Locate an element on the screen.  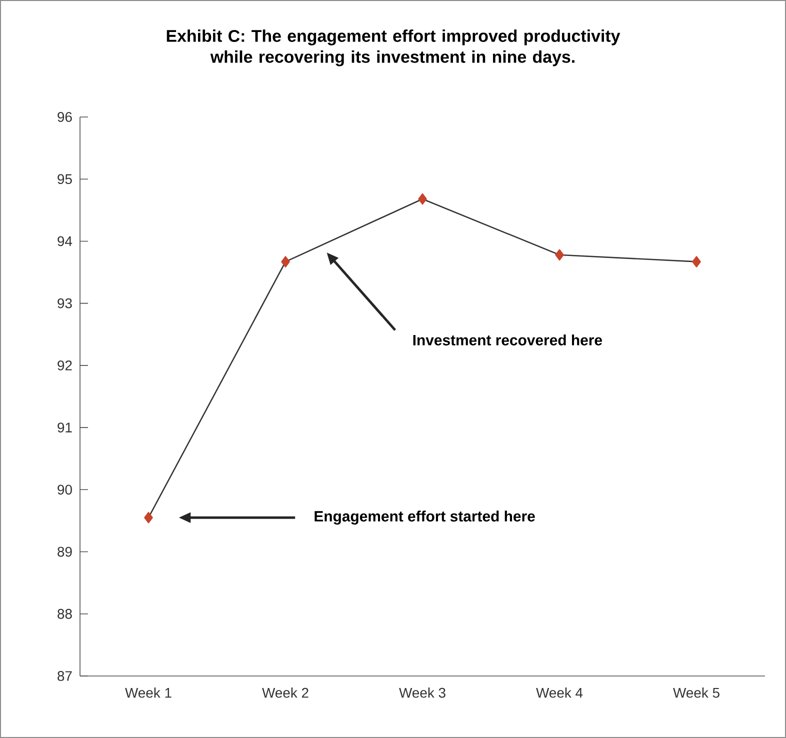
y-tick-label: 92 is located at coordinates (65, 365).